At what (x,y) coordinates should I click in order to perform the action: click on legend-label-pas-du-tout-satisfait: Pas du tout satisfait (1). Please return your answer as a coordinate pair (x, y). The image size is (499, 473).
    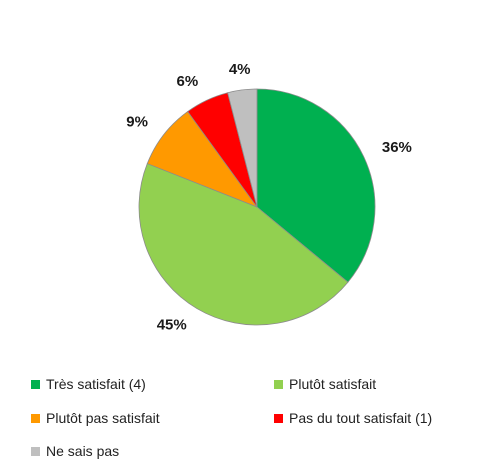
    Looking at the image, I should click on (361, 418).